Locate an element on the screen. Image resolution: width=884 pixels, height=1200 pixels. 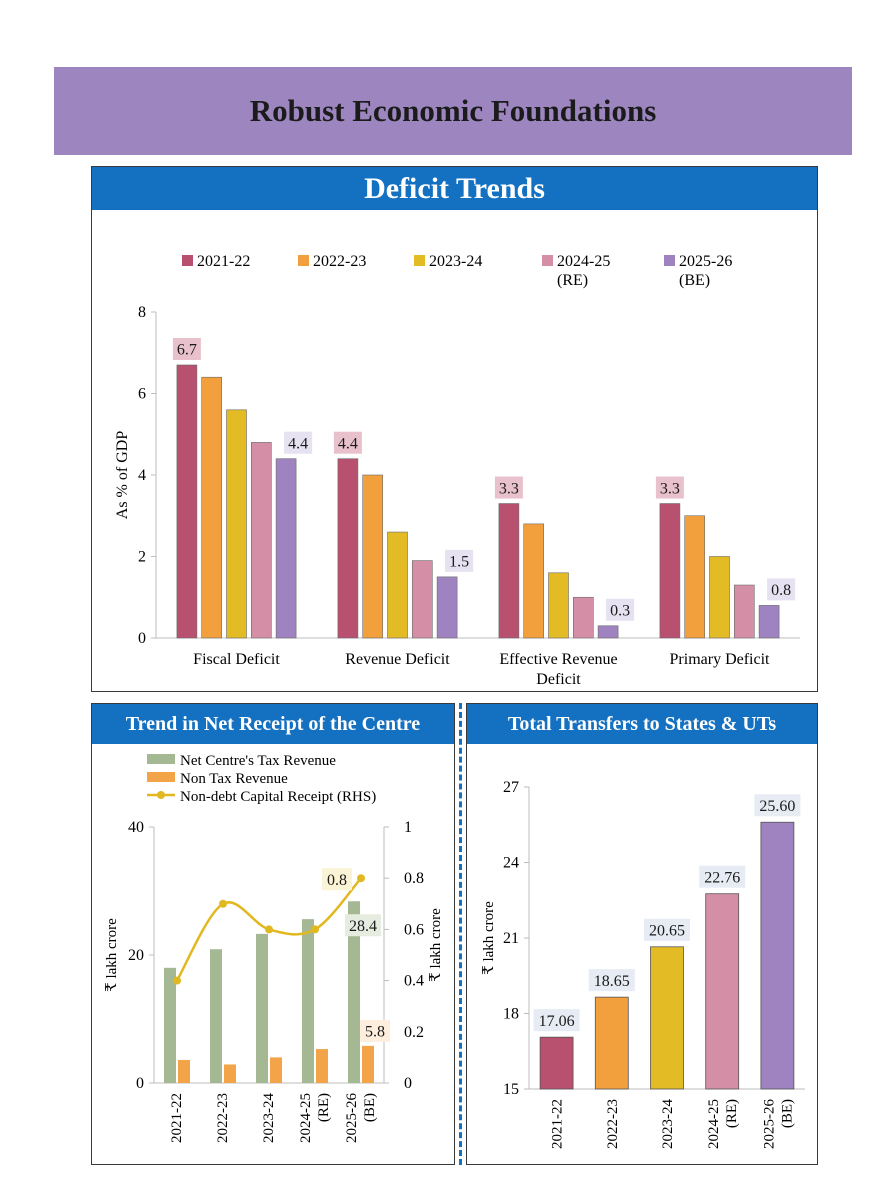
y-tick-label: 6 is located at coordinates (142, 394).